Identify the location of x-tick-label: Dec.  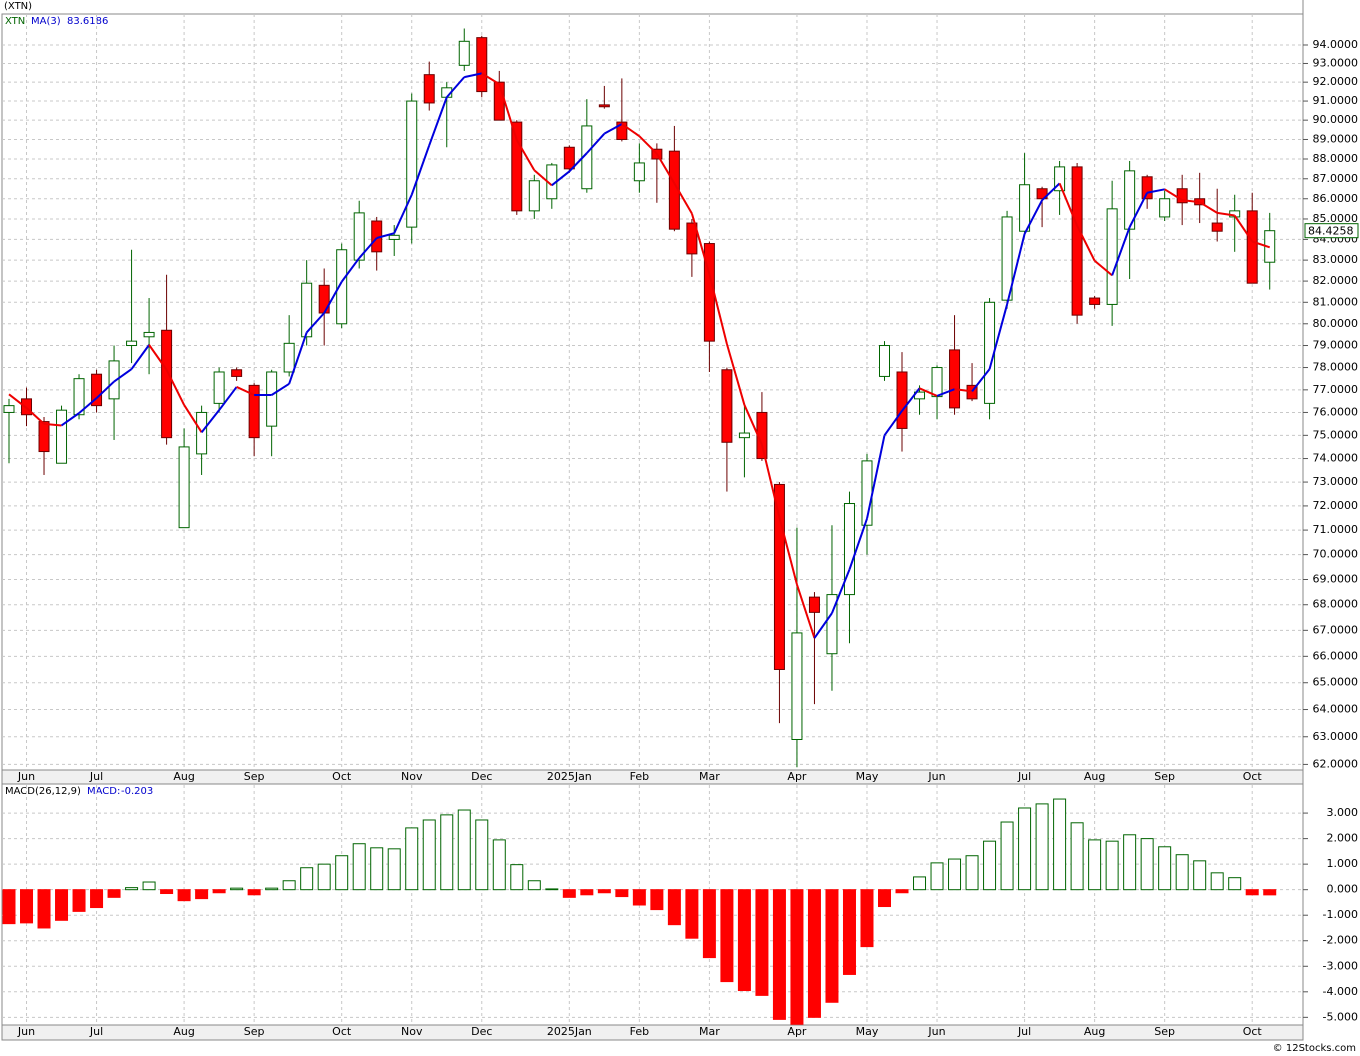
(481, 1031).